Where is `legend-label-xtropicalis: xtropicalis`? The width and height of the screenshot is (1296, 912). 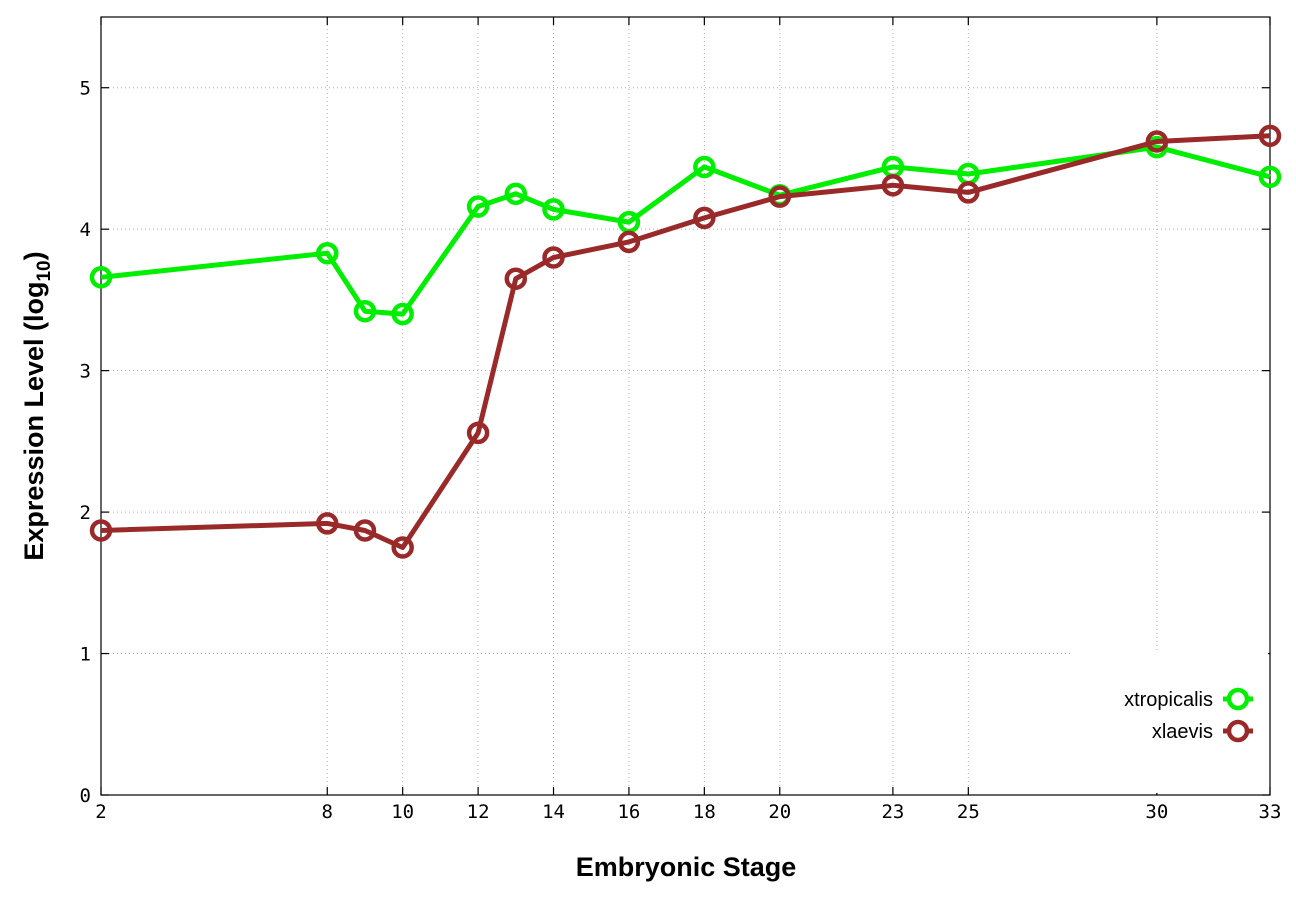 legend-label-xtropicalis: xtropicalis is located at coordinates (1168, 700).